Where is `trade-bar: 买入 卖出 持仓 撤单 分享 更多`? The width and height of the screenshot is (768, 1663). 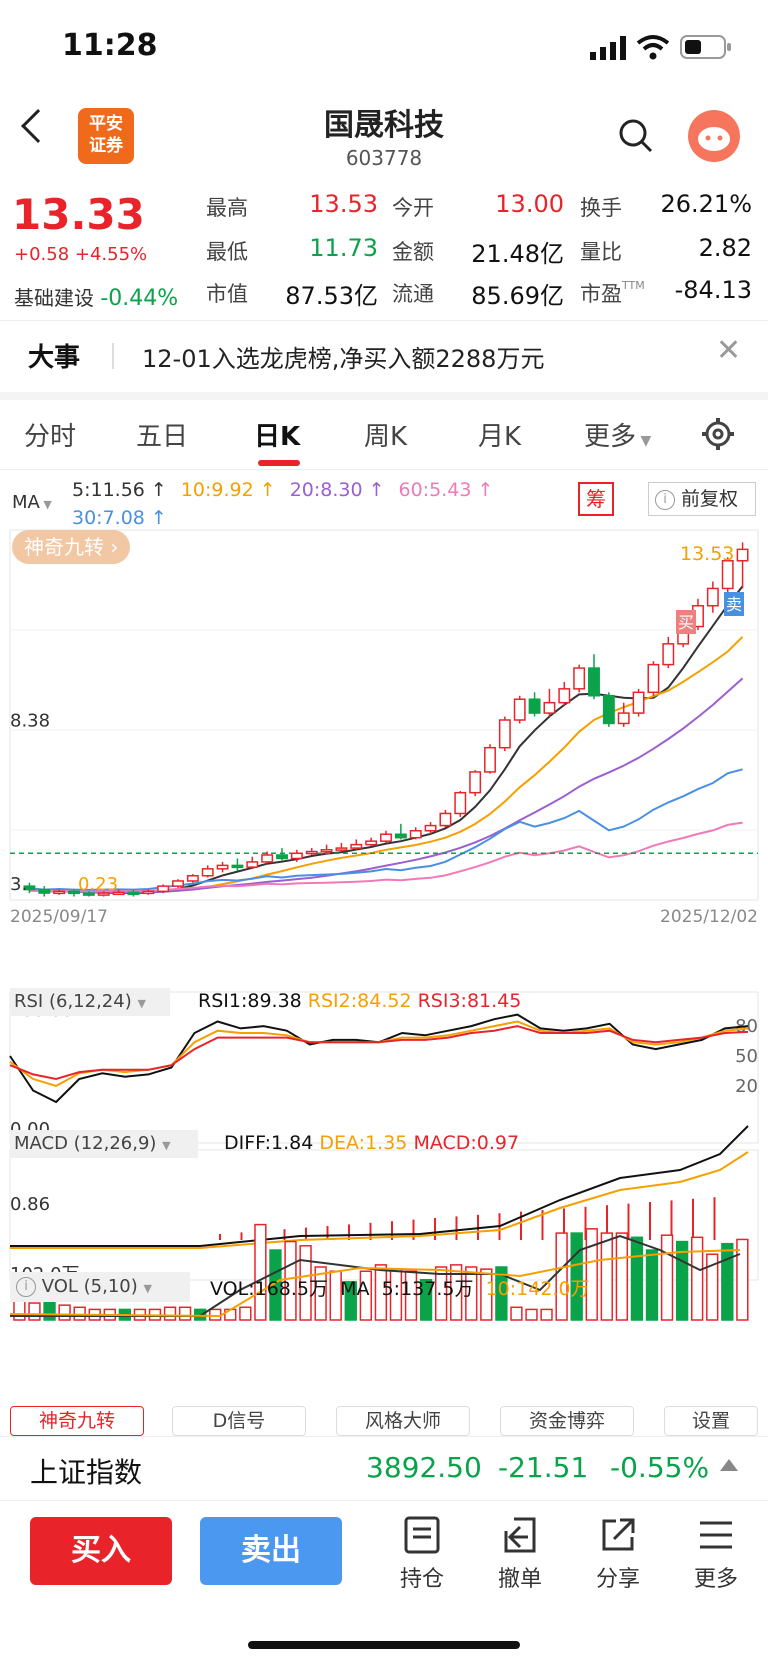
trade-bar: 买入 卖出 持仓 撤单 分享 更多 is located at coordinates (384, 1581).